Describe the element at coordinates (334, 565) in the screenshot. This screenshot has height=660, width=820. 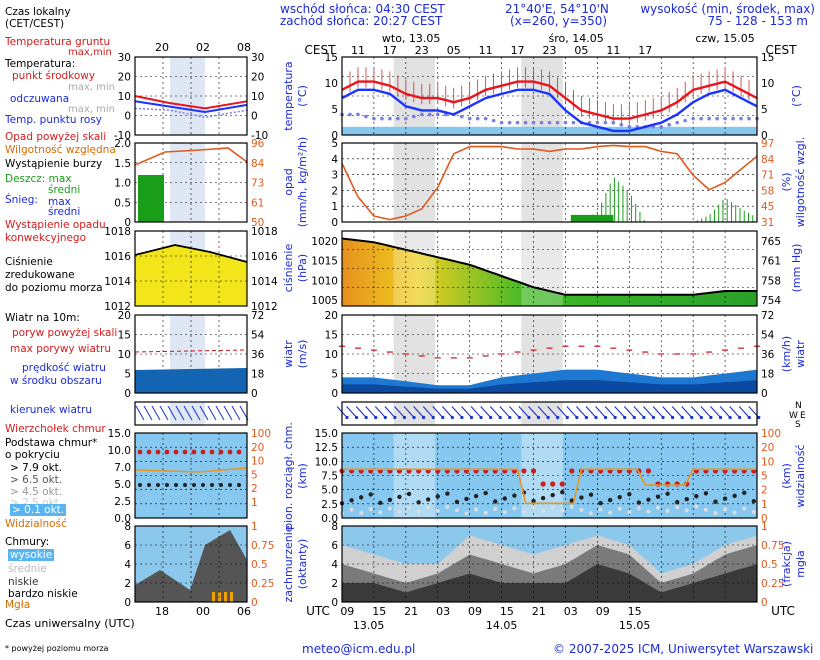
I see `octa-tick: 4` at that location.